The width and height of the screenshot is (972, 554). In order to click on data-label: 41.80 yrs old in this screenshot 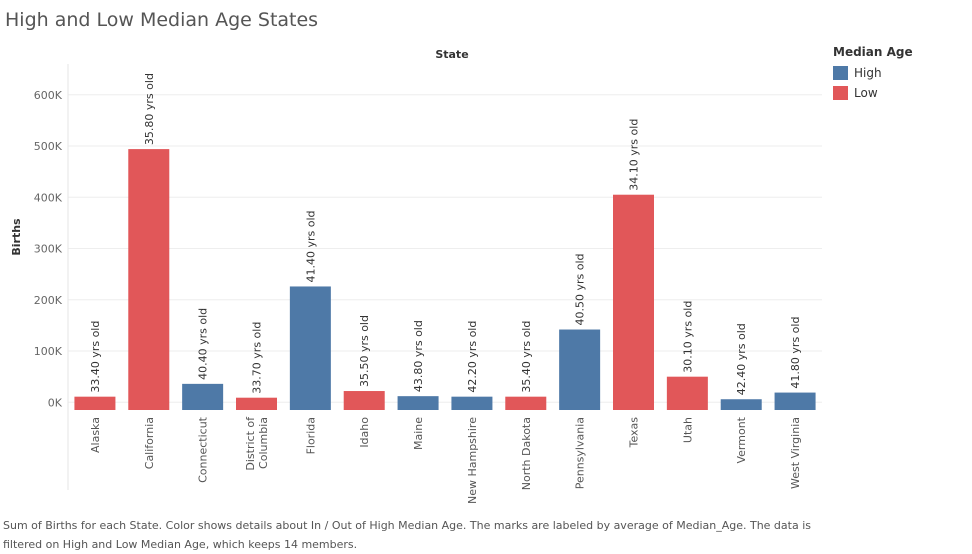, I will do `click(795, 353)`.